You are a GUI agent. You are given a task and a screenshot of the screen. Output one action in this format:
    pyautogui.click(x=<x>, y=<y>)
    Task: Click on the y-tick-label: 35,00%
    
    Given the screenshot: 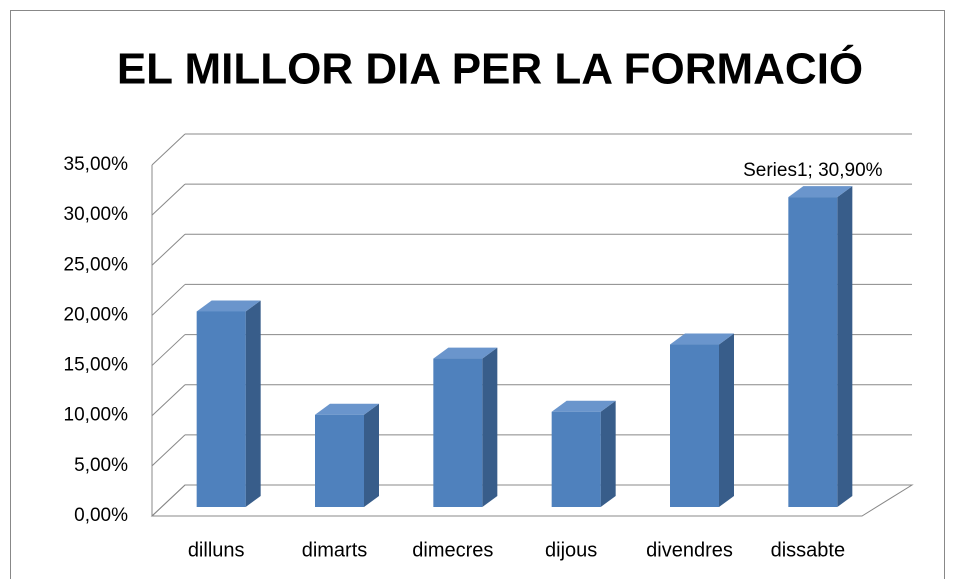 What is the action you would take?
    pyautogui.click(x=96, y=164)
    